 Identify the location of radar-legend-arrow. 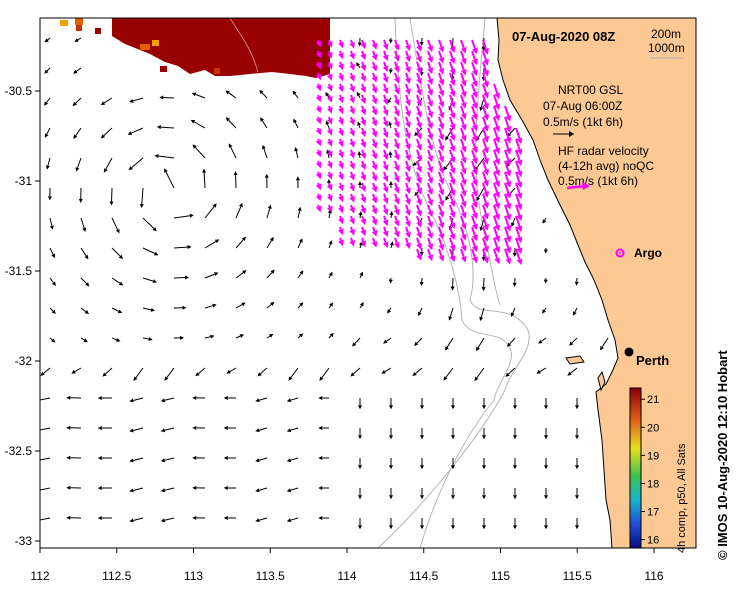
(578, 186).